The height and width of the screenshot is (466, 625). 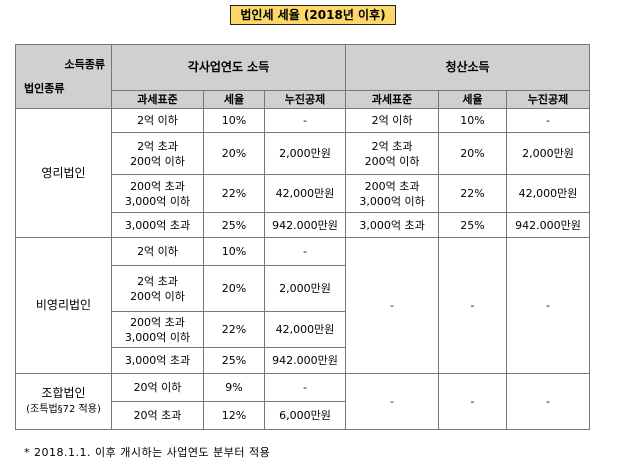 What do you see at coordinates (305, 99) in the screenshot?
I see `col-deduction: 누진공제` at bounding box center [305, 99].